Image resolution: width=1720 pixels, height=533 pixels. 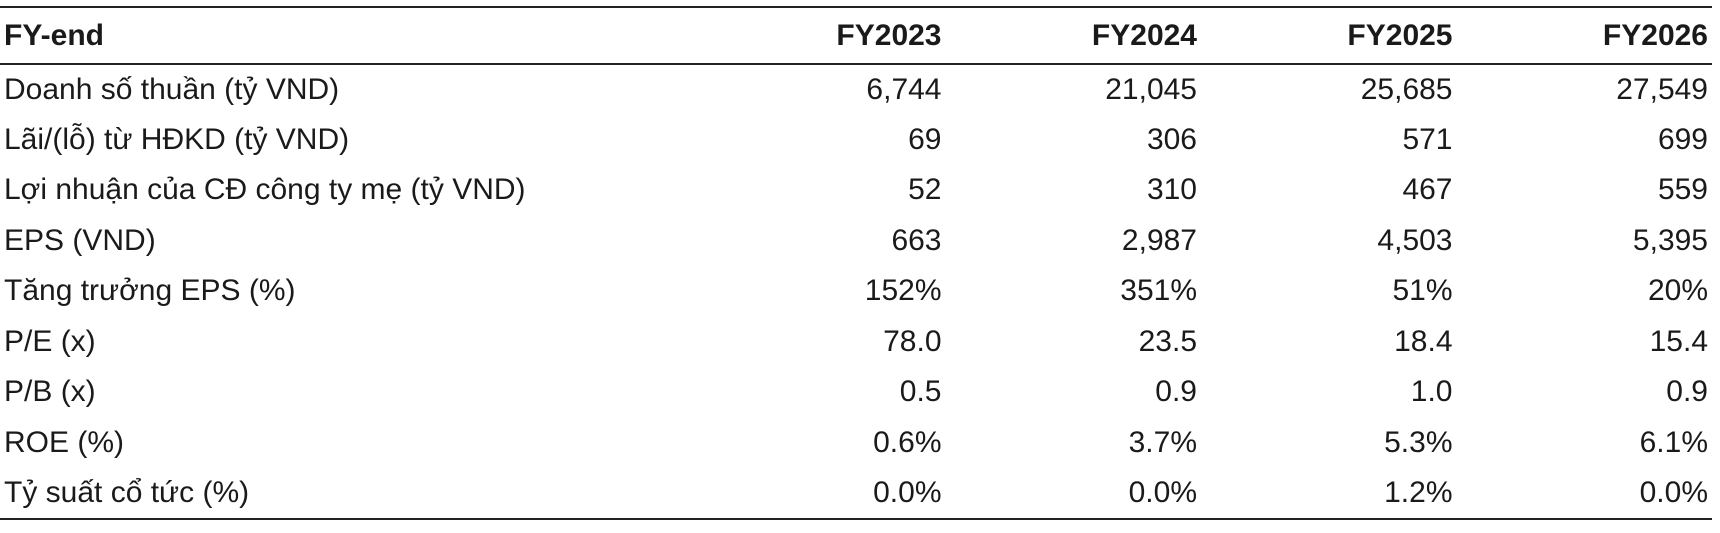 What do you see at coordinates (64, 442) in the screenshot?
I see `row-label: ROE (%)` at bounding box center [64, 442].